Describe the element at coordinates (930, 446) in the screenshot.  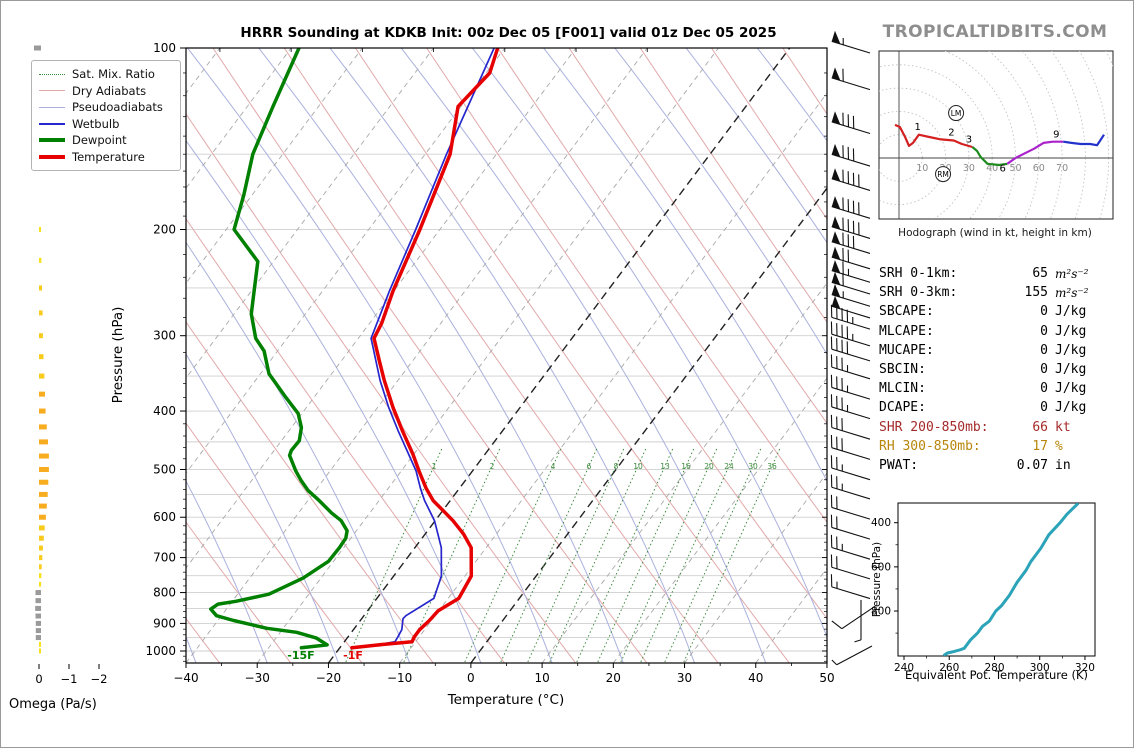
I see `stat-label: RH 300-850mb:` at that location.